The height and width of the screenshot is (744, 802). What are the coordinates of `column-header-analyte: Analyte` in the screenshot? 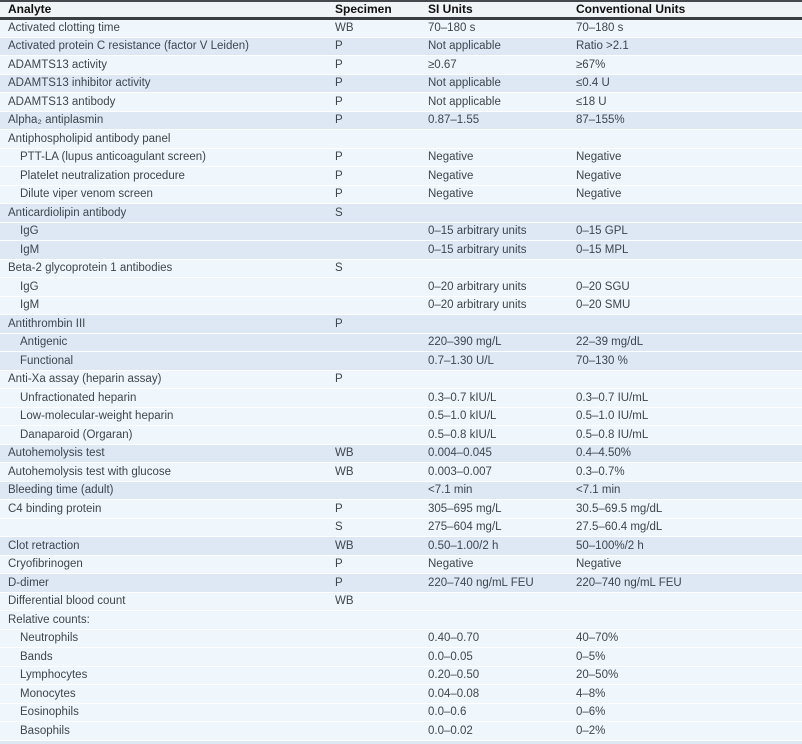 It's located at (165, 11).